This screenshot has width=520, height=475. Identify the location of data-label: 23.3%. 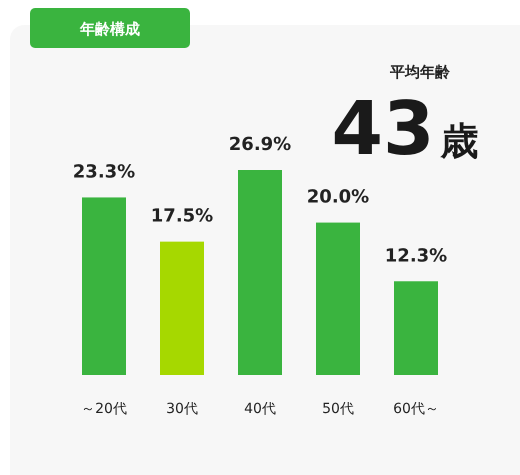
(104, 171).